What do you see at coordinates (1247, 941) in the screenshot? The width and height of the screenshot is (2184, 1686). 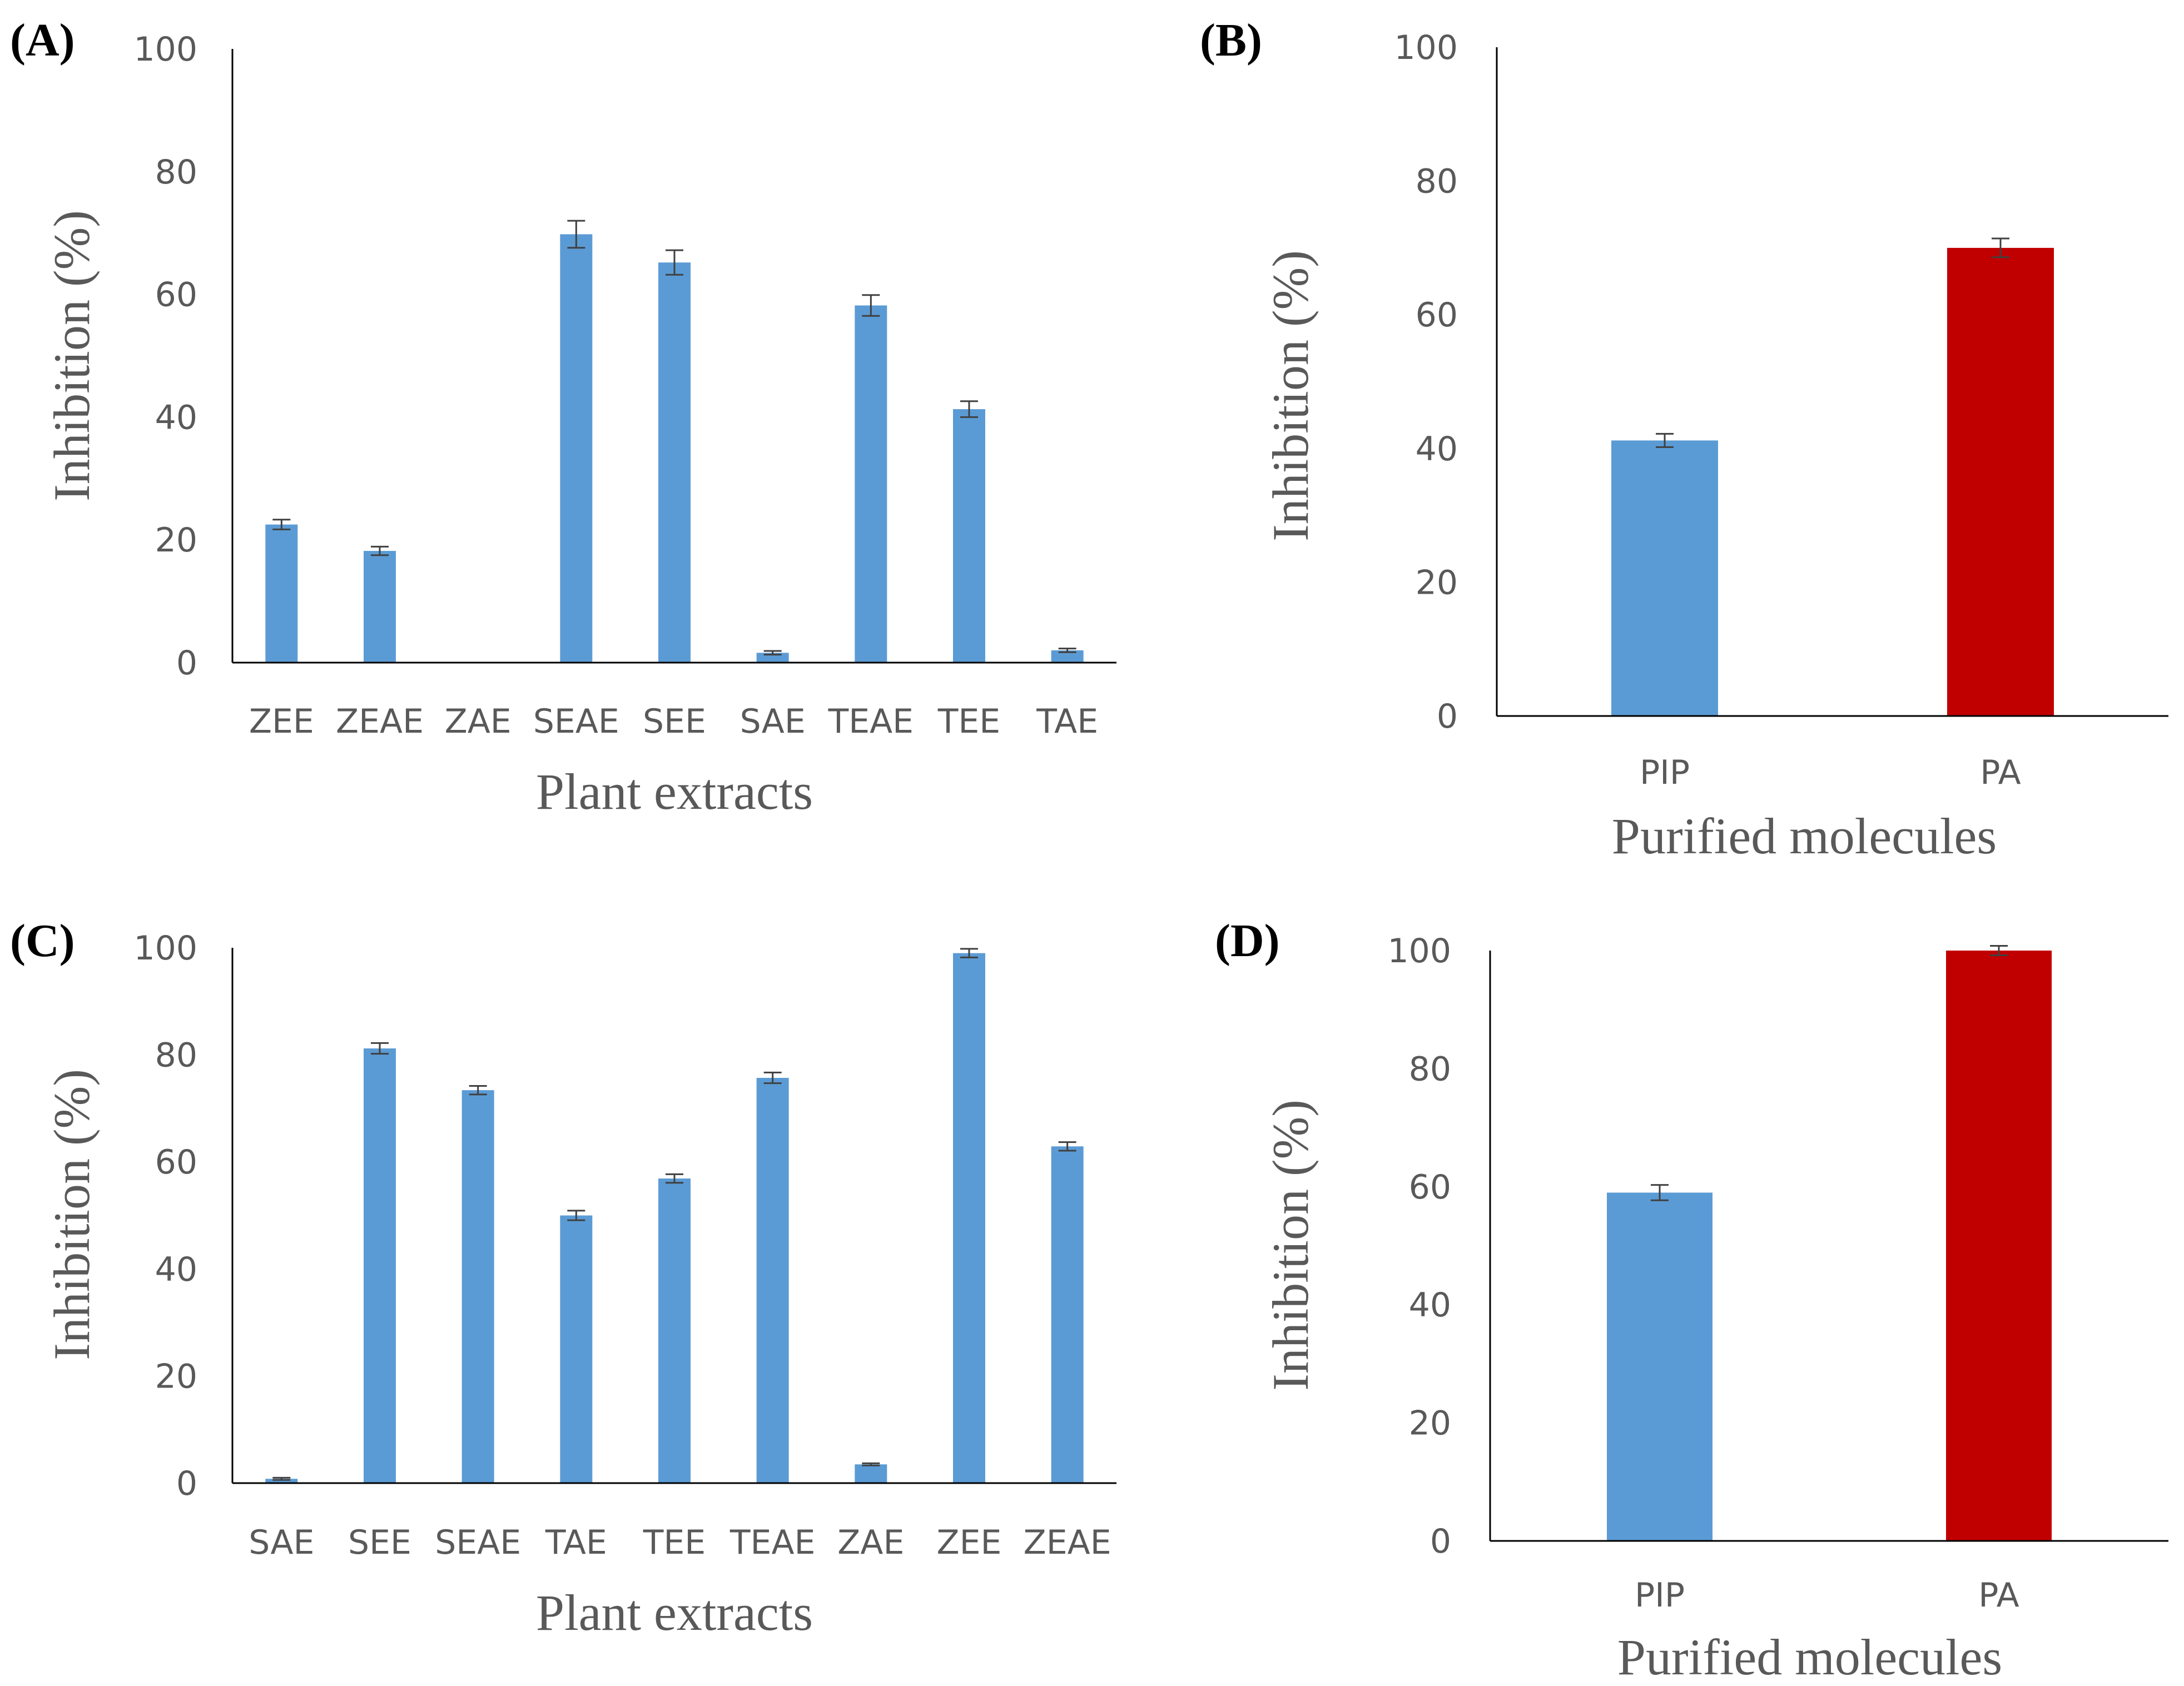 I see `panel-label: (D)` at bounding box center [1247, 941].